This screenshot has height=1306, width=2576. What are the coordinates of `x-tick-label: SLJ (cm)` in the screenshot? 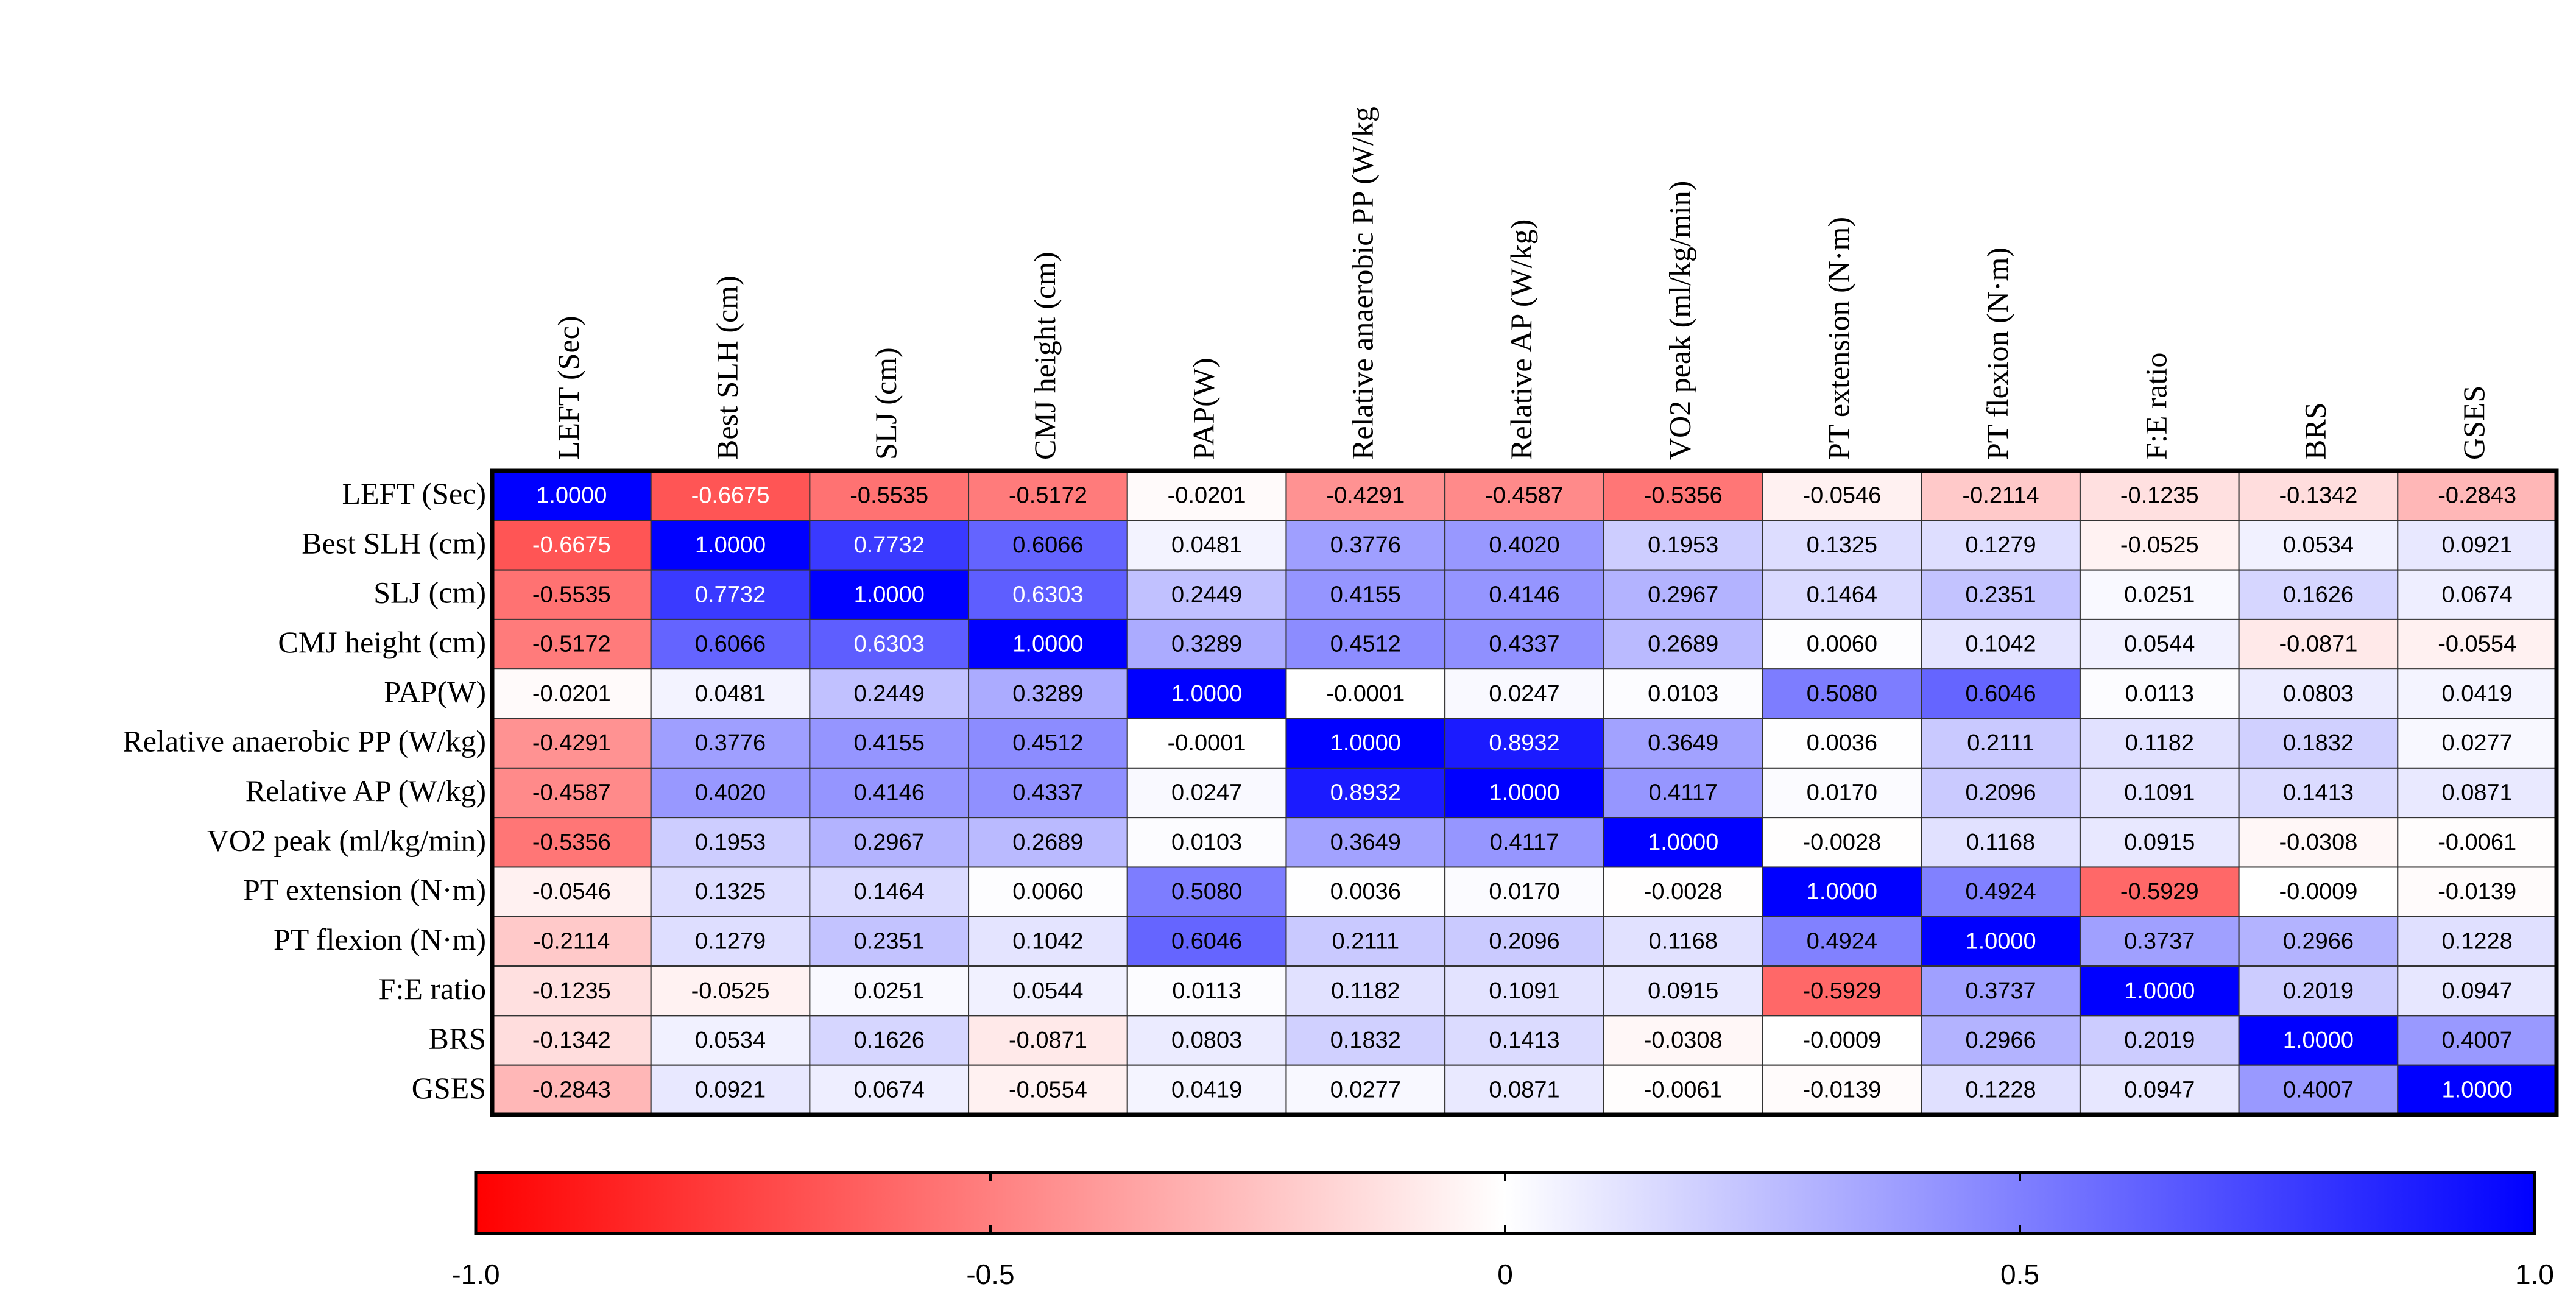 It's located at (886, 404).